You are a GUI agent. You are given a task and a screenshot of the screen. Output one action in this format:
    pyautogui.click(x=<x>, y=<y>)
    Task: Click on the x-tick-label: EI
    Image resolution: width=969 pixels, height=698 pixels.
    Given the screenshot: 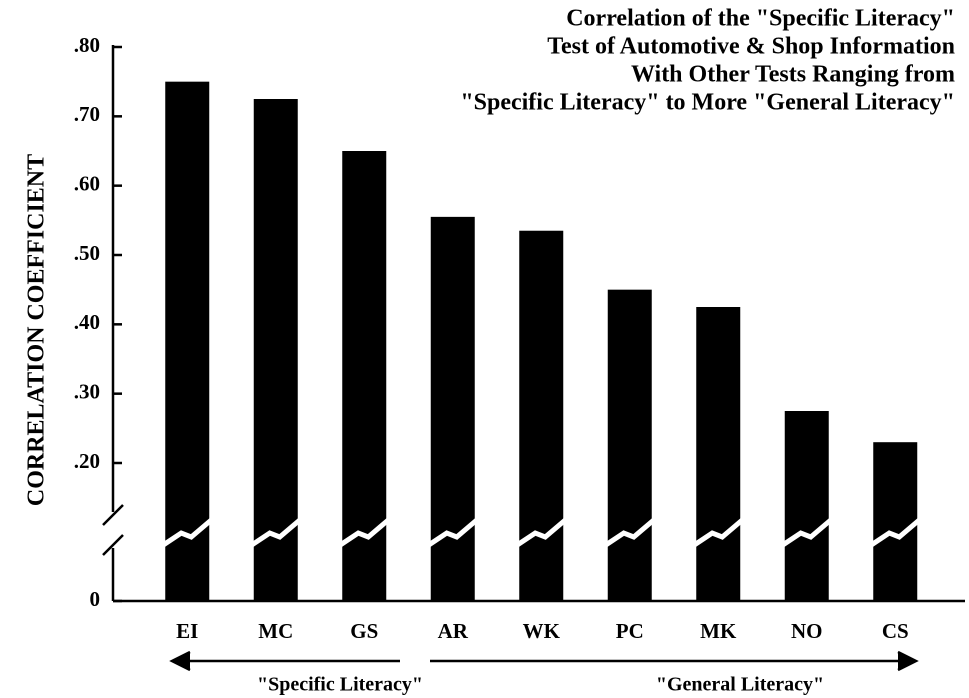 What is the action you would take?
    pyautogui.click(x=187, y=631)
    